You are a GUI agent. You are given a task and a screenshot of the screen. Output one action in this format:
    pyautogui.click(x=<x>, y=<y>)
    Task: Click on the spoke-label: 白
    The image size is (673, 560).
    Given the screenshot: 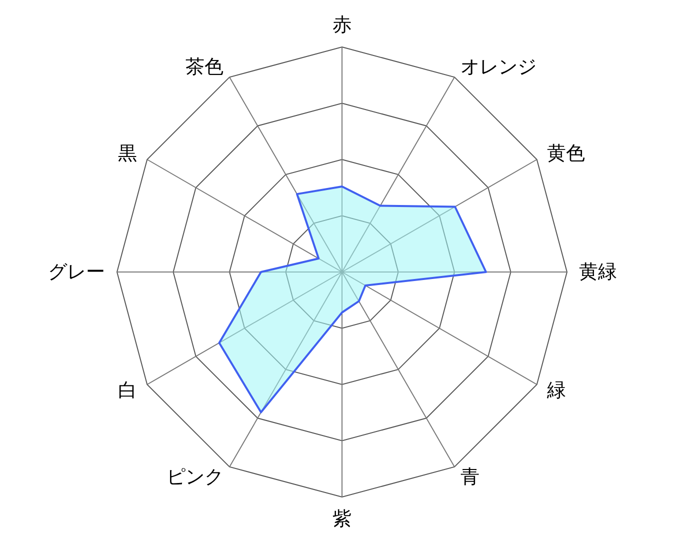 What is the action you would take?
    pyautogui.click(x=127, y=391)
    